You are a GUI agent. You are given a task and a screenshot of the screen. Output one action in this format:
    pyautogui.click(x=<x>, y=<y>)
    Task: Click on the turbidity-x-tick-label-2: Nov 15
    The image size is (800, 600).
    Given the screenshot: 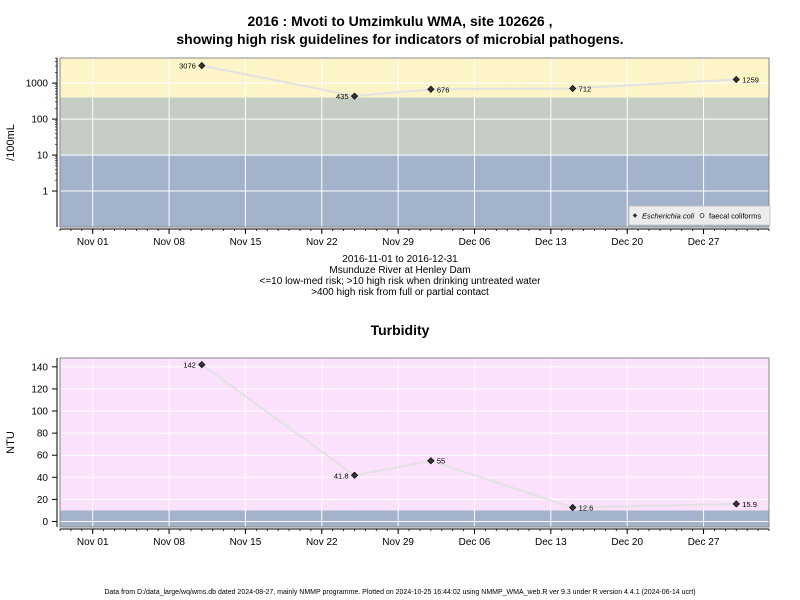 What is the action you would take?
    pyautogui.click(x=246, y=542)
    